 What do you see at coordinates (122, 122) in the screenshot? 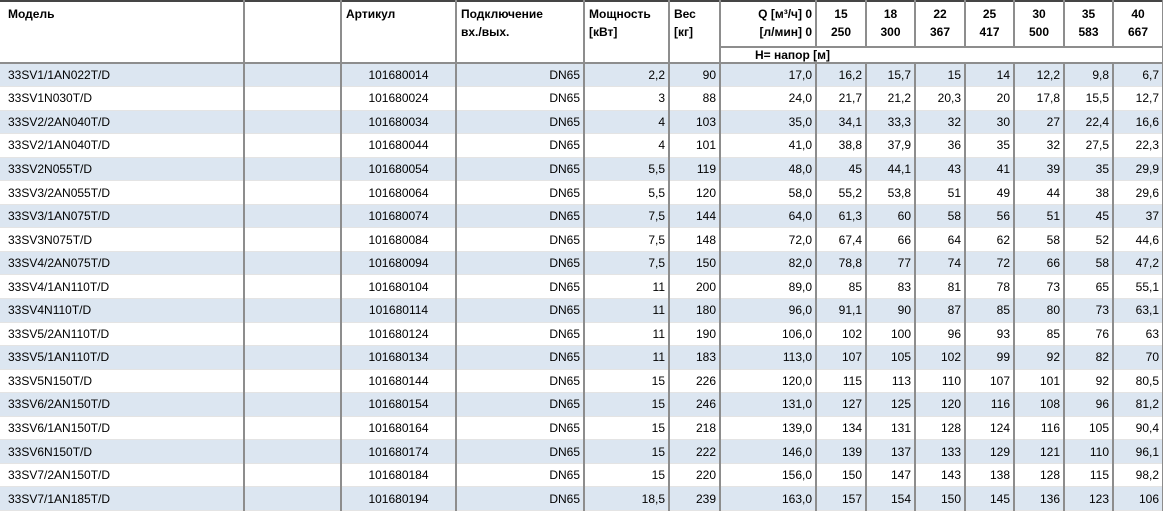
I see `model-cell: 33SV2/2AN040T/D` at bounding box center [122, 122].